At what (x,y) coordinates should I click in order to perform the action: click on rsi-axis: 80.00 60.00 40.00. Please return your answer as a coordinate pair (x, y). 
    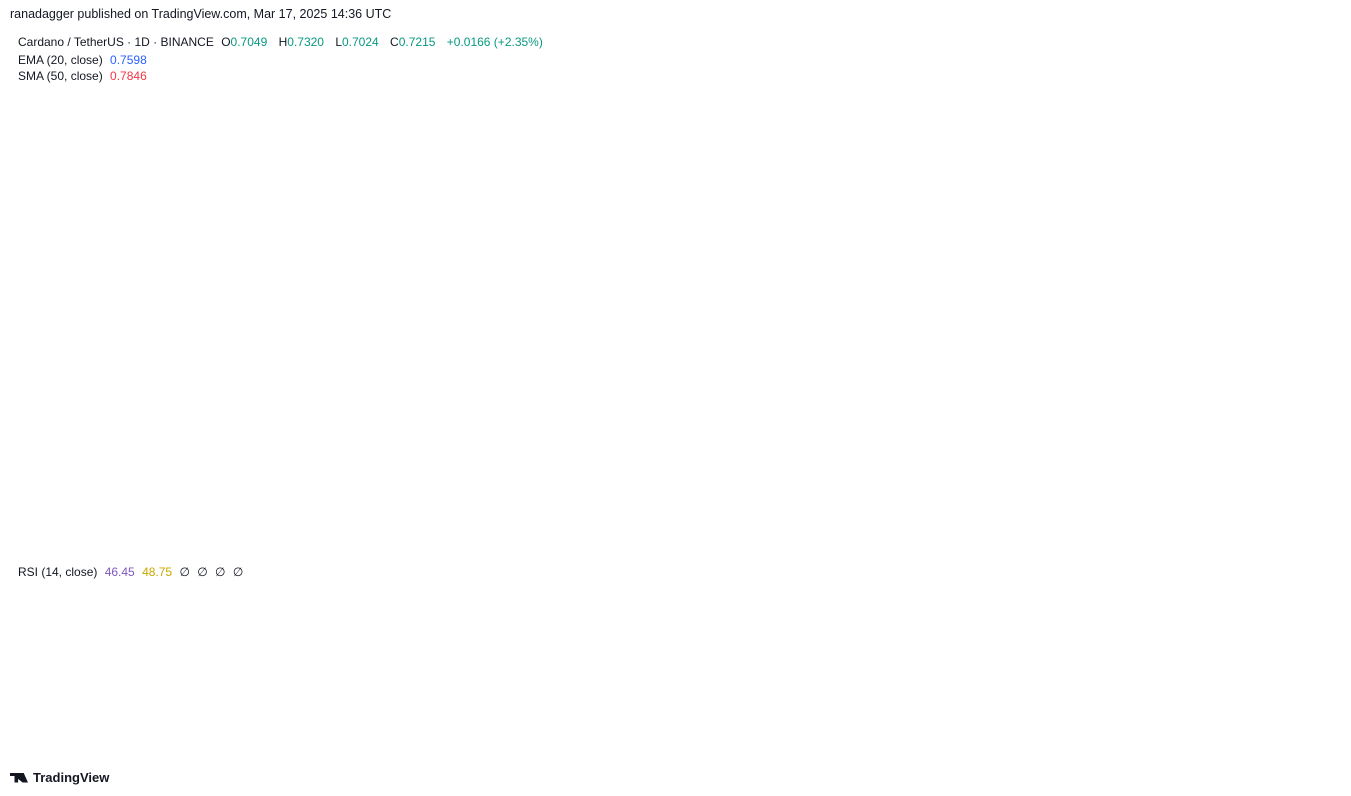
    Looking at the image, I should click on (1299, 639).